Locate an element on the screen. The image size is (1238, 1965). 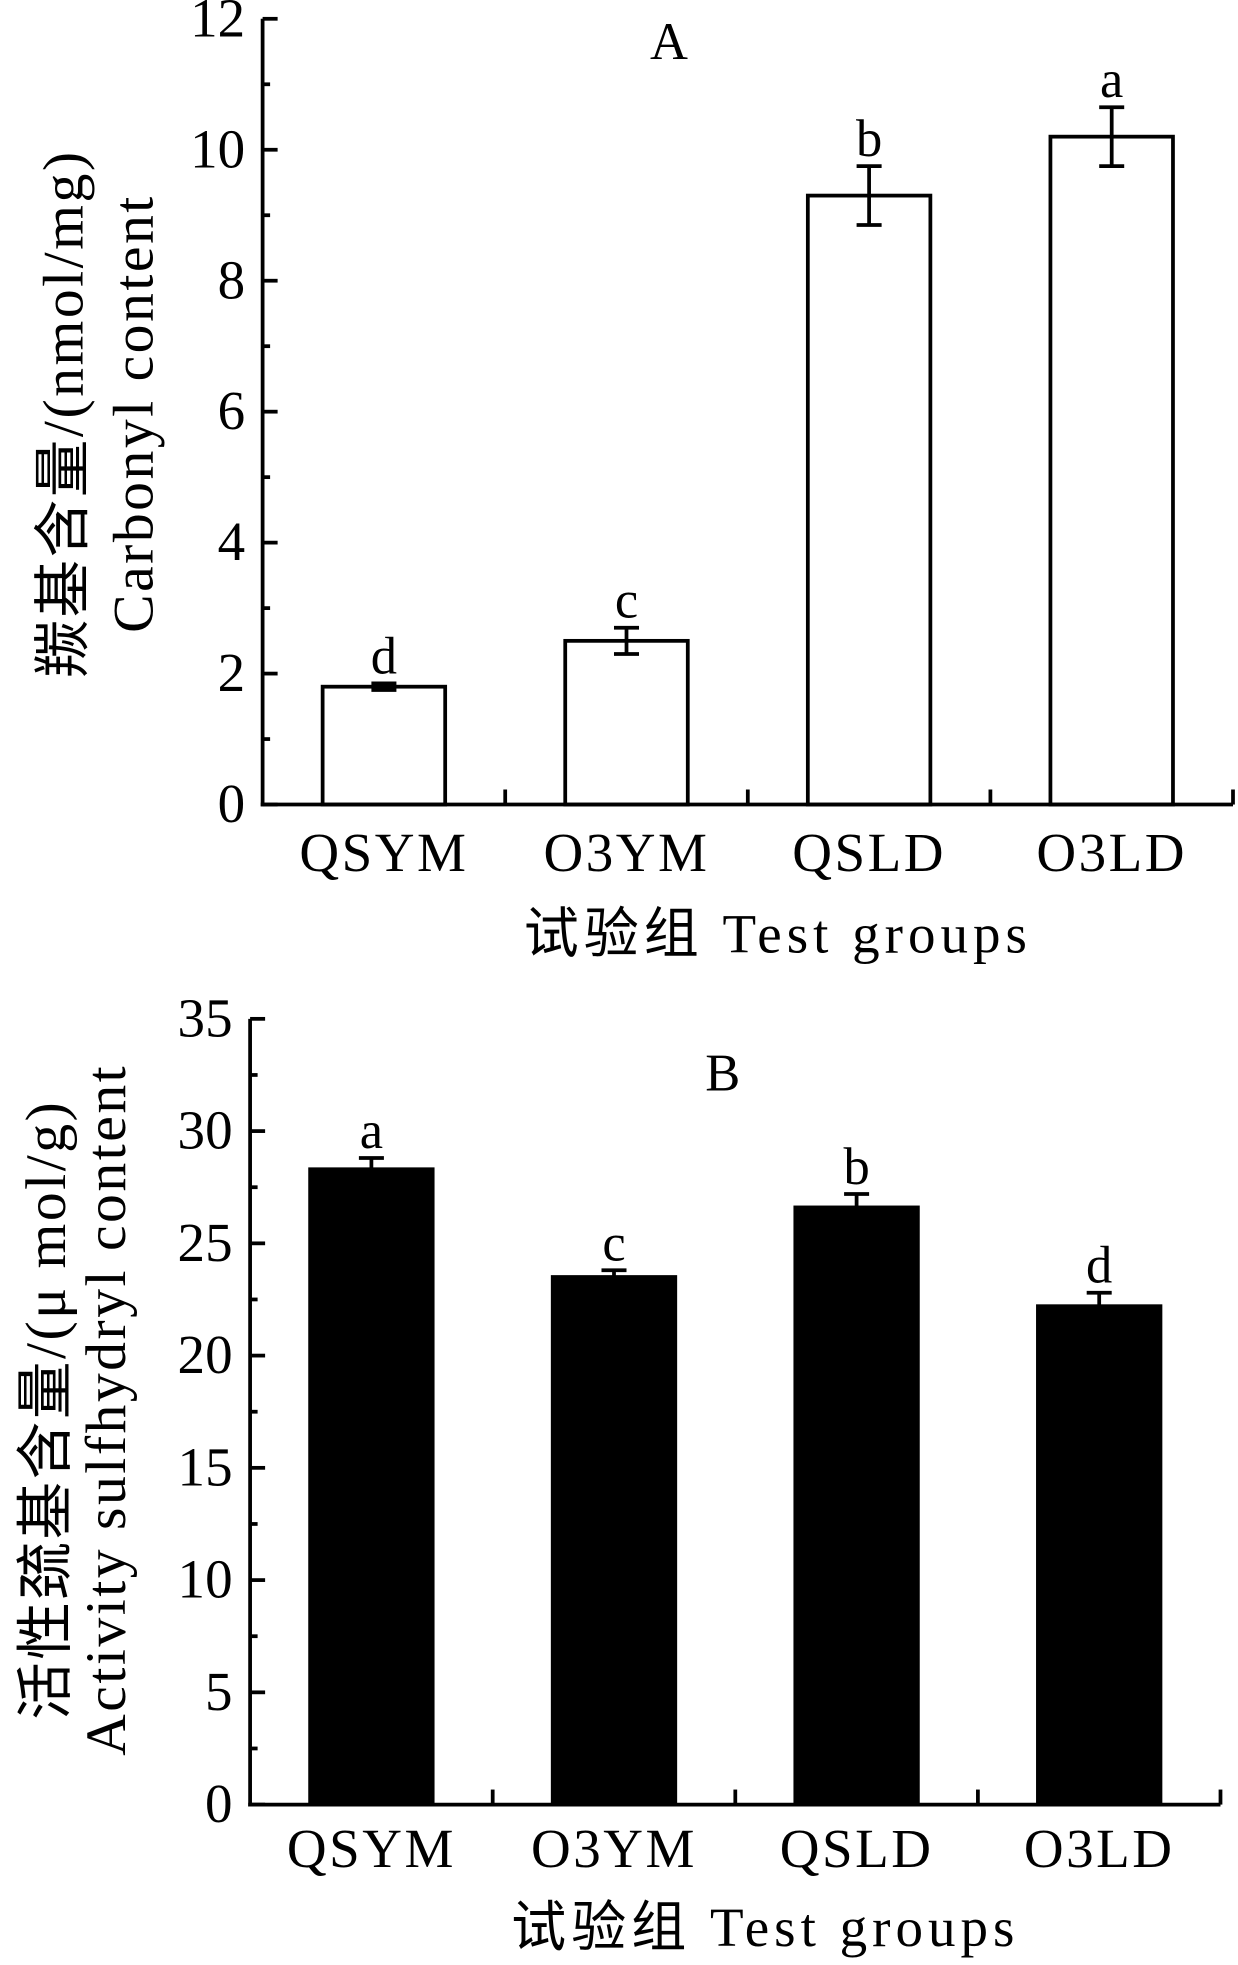
y-axis-title-english: Activity sulfhydryl content is located at coordinates (106, 1410).